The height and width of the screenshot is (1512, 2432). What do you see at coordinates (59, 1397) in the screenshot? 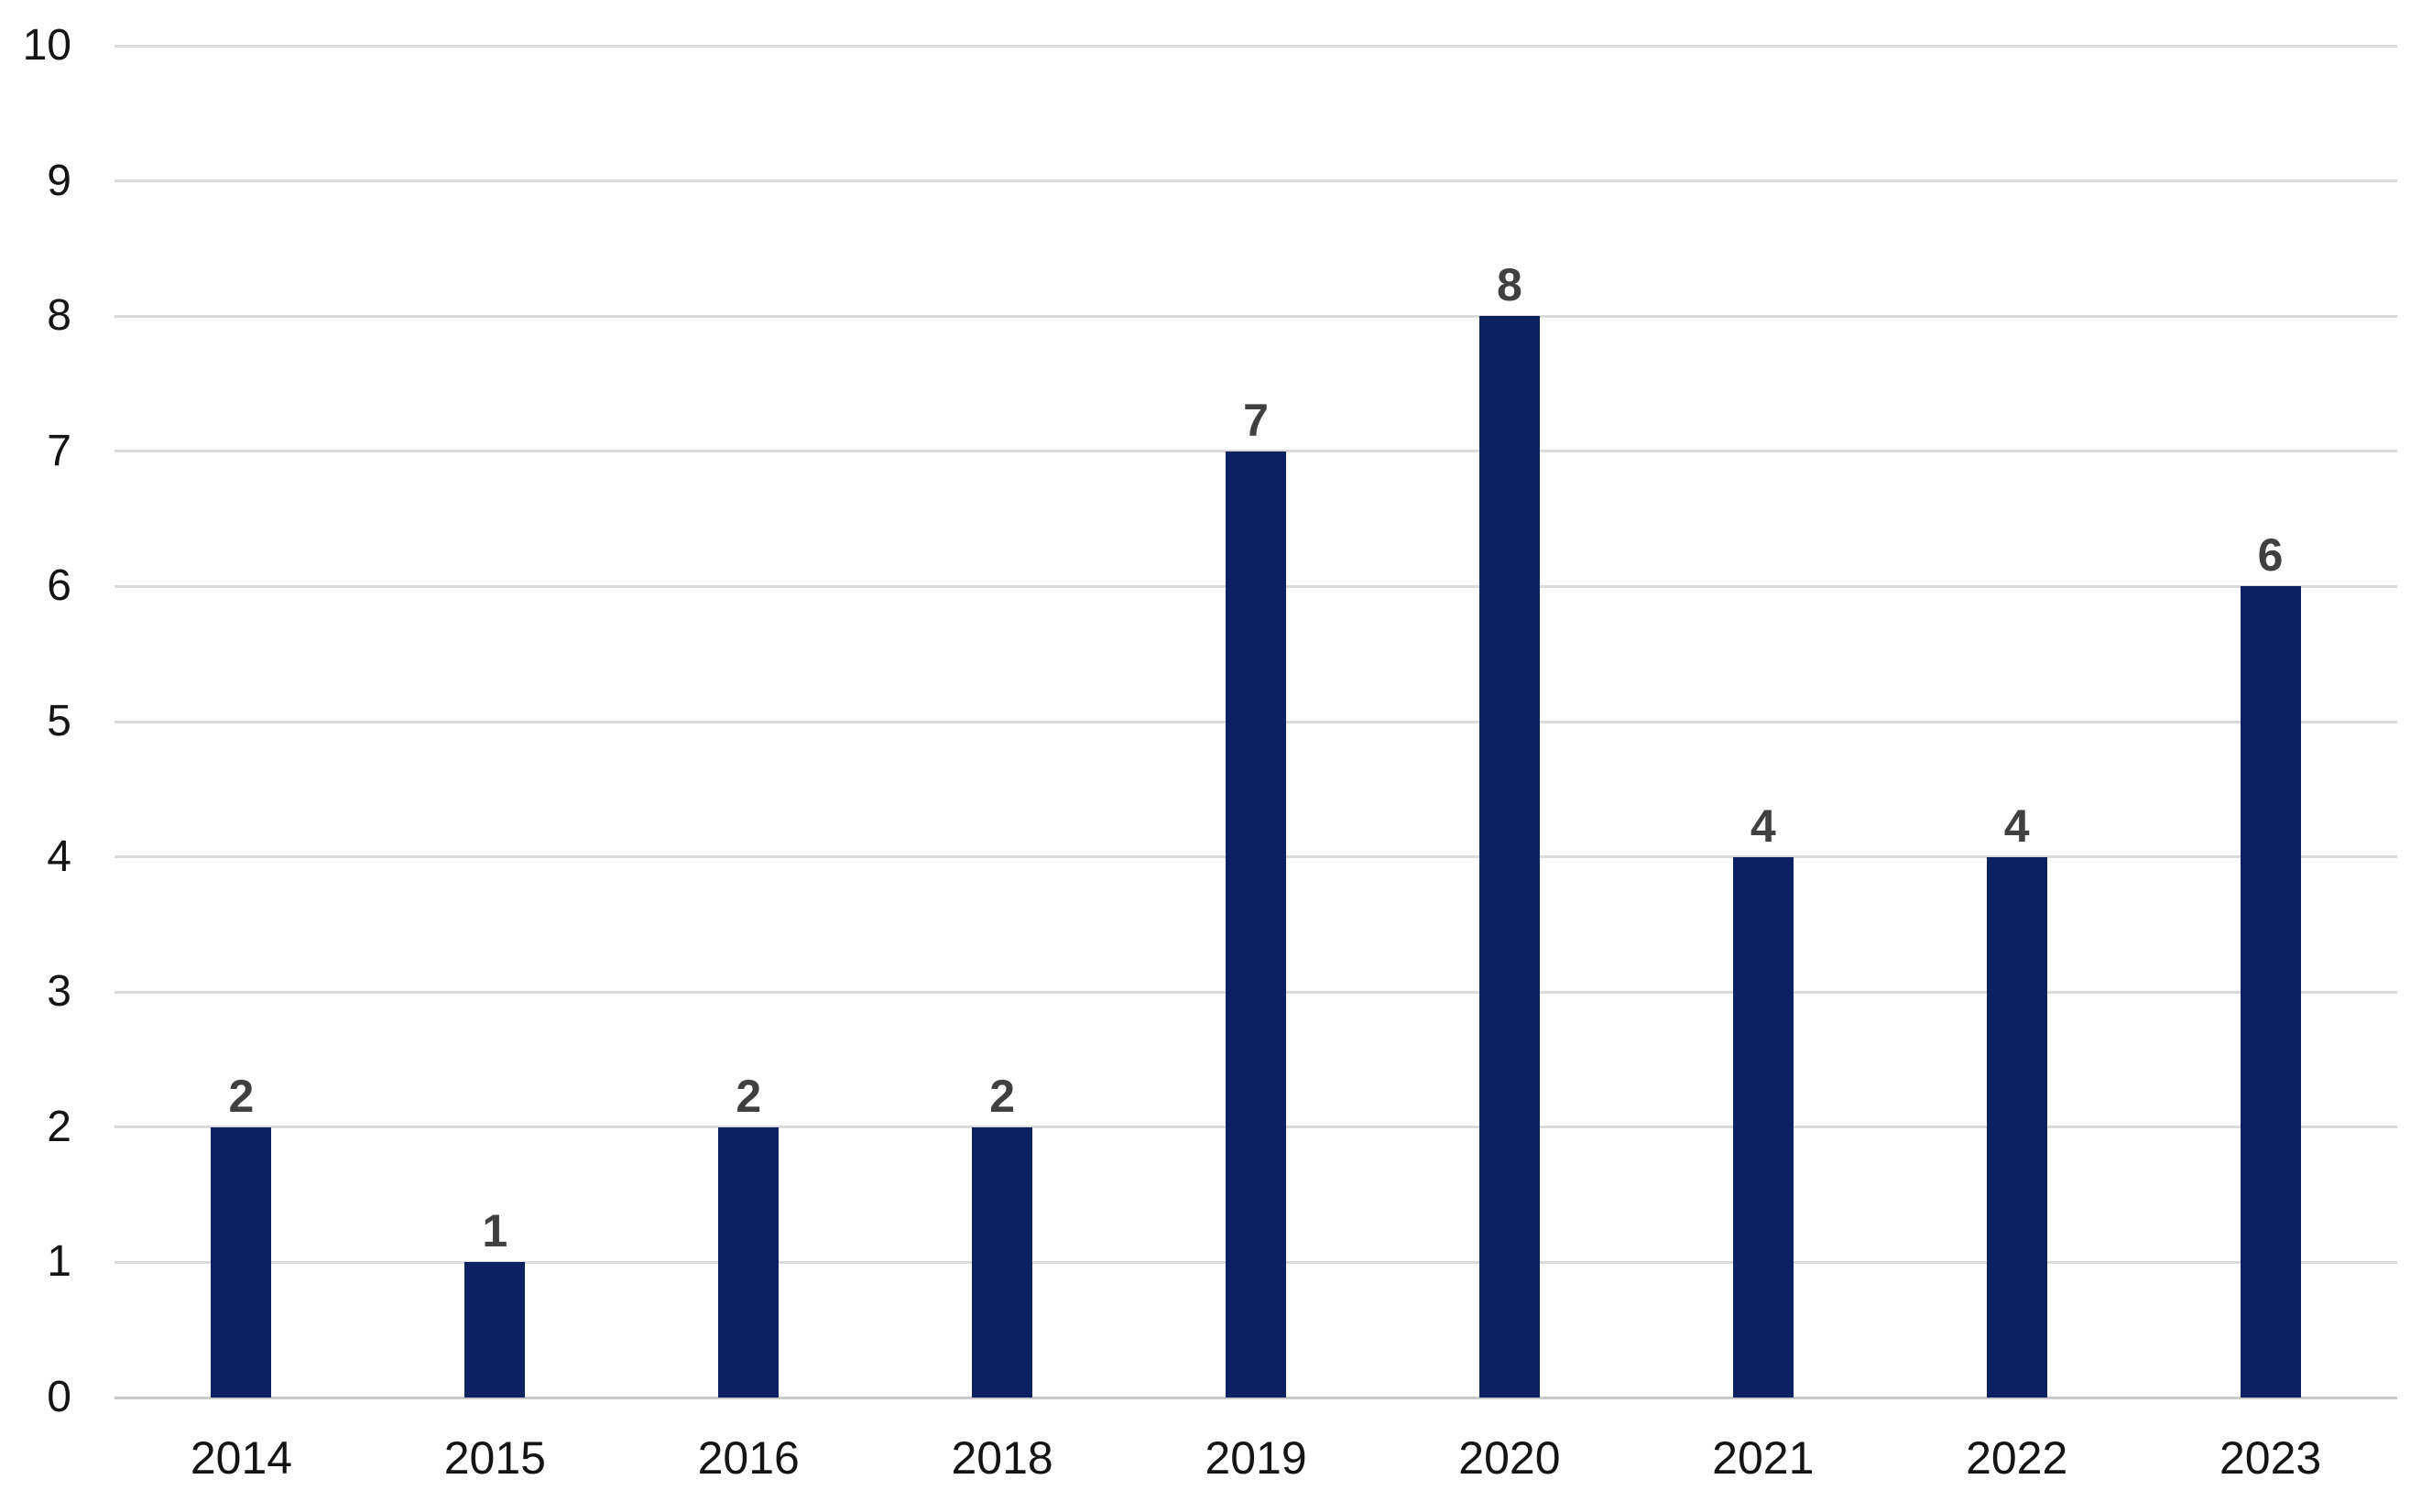
I see `y-axis-tick-label: 0` at bounding box center [59, 1397].